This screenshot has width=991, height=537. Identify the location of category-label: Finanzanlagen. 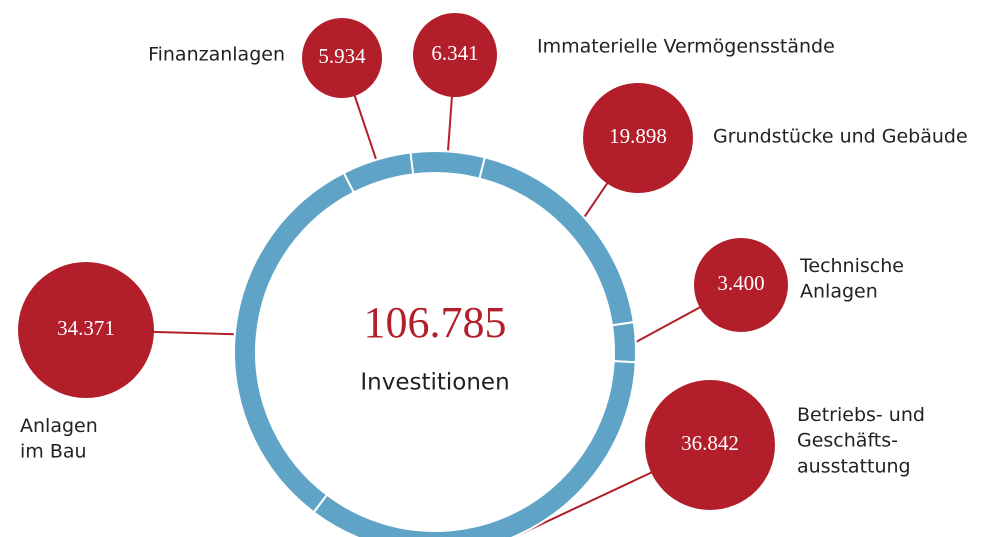
(216, 55).